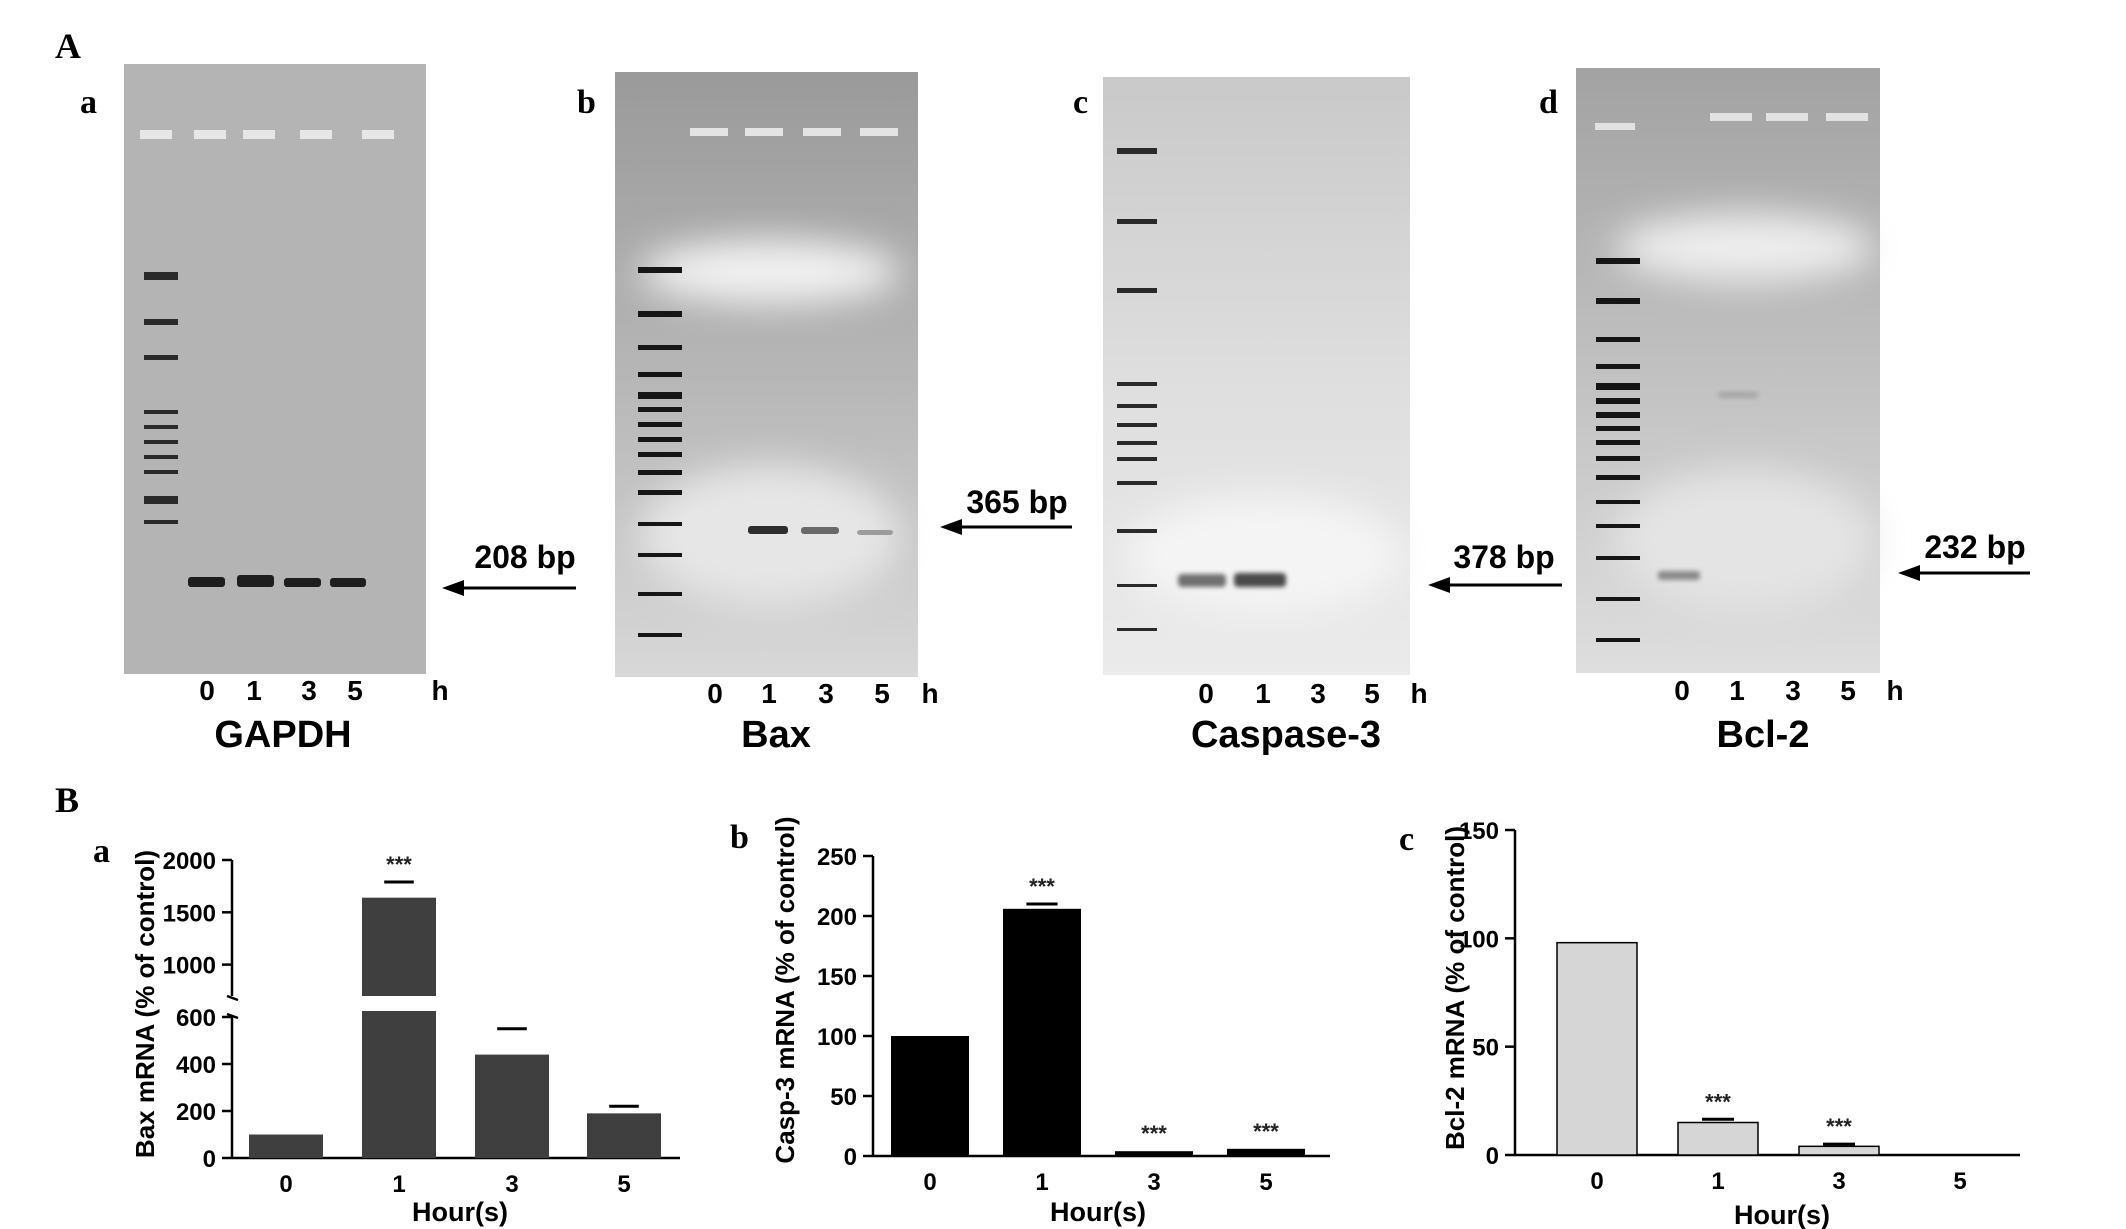 The height and width of the screenshot is (1229, 2126). Describe the element at coordinates (1317, 416) in the screenshot. I see `gel-panel-c: c 0 1 3 5 h Caspase-3 378 bp` at that location.